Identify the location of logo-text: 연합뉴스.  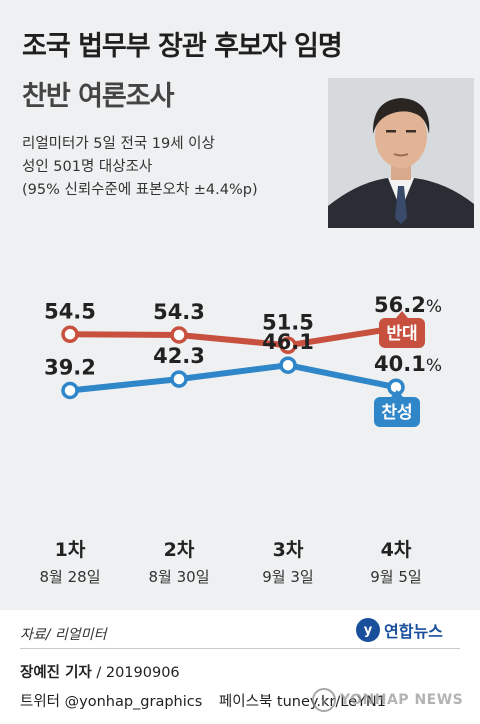
(413, 631).